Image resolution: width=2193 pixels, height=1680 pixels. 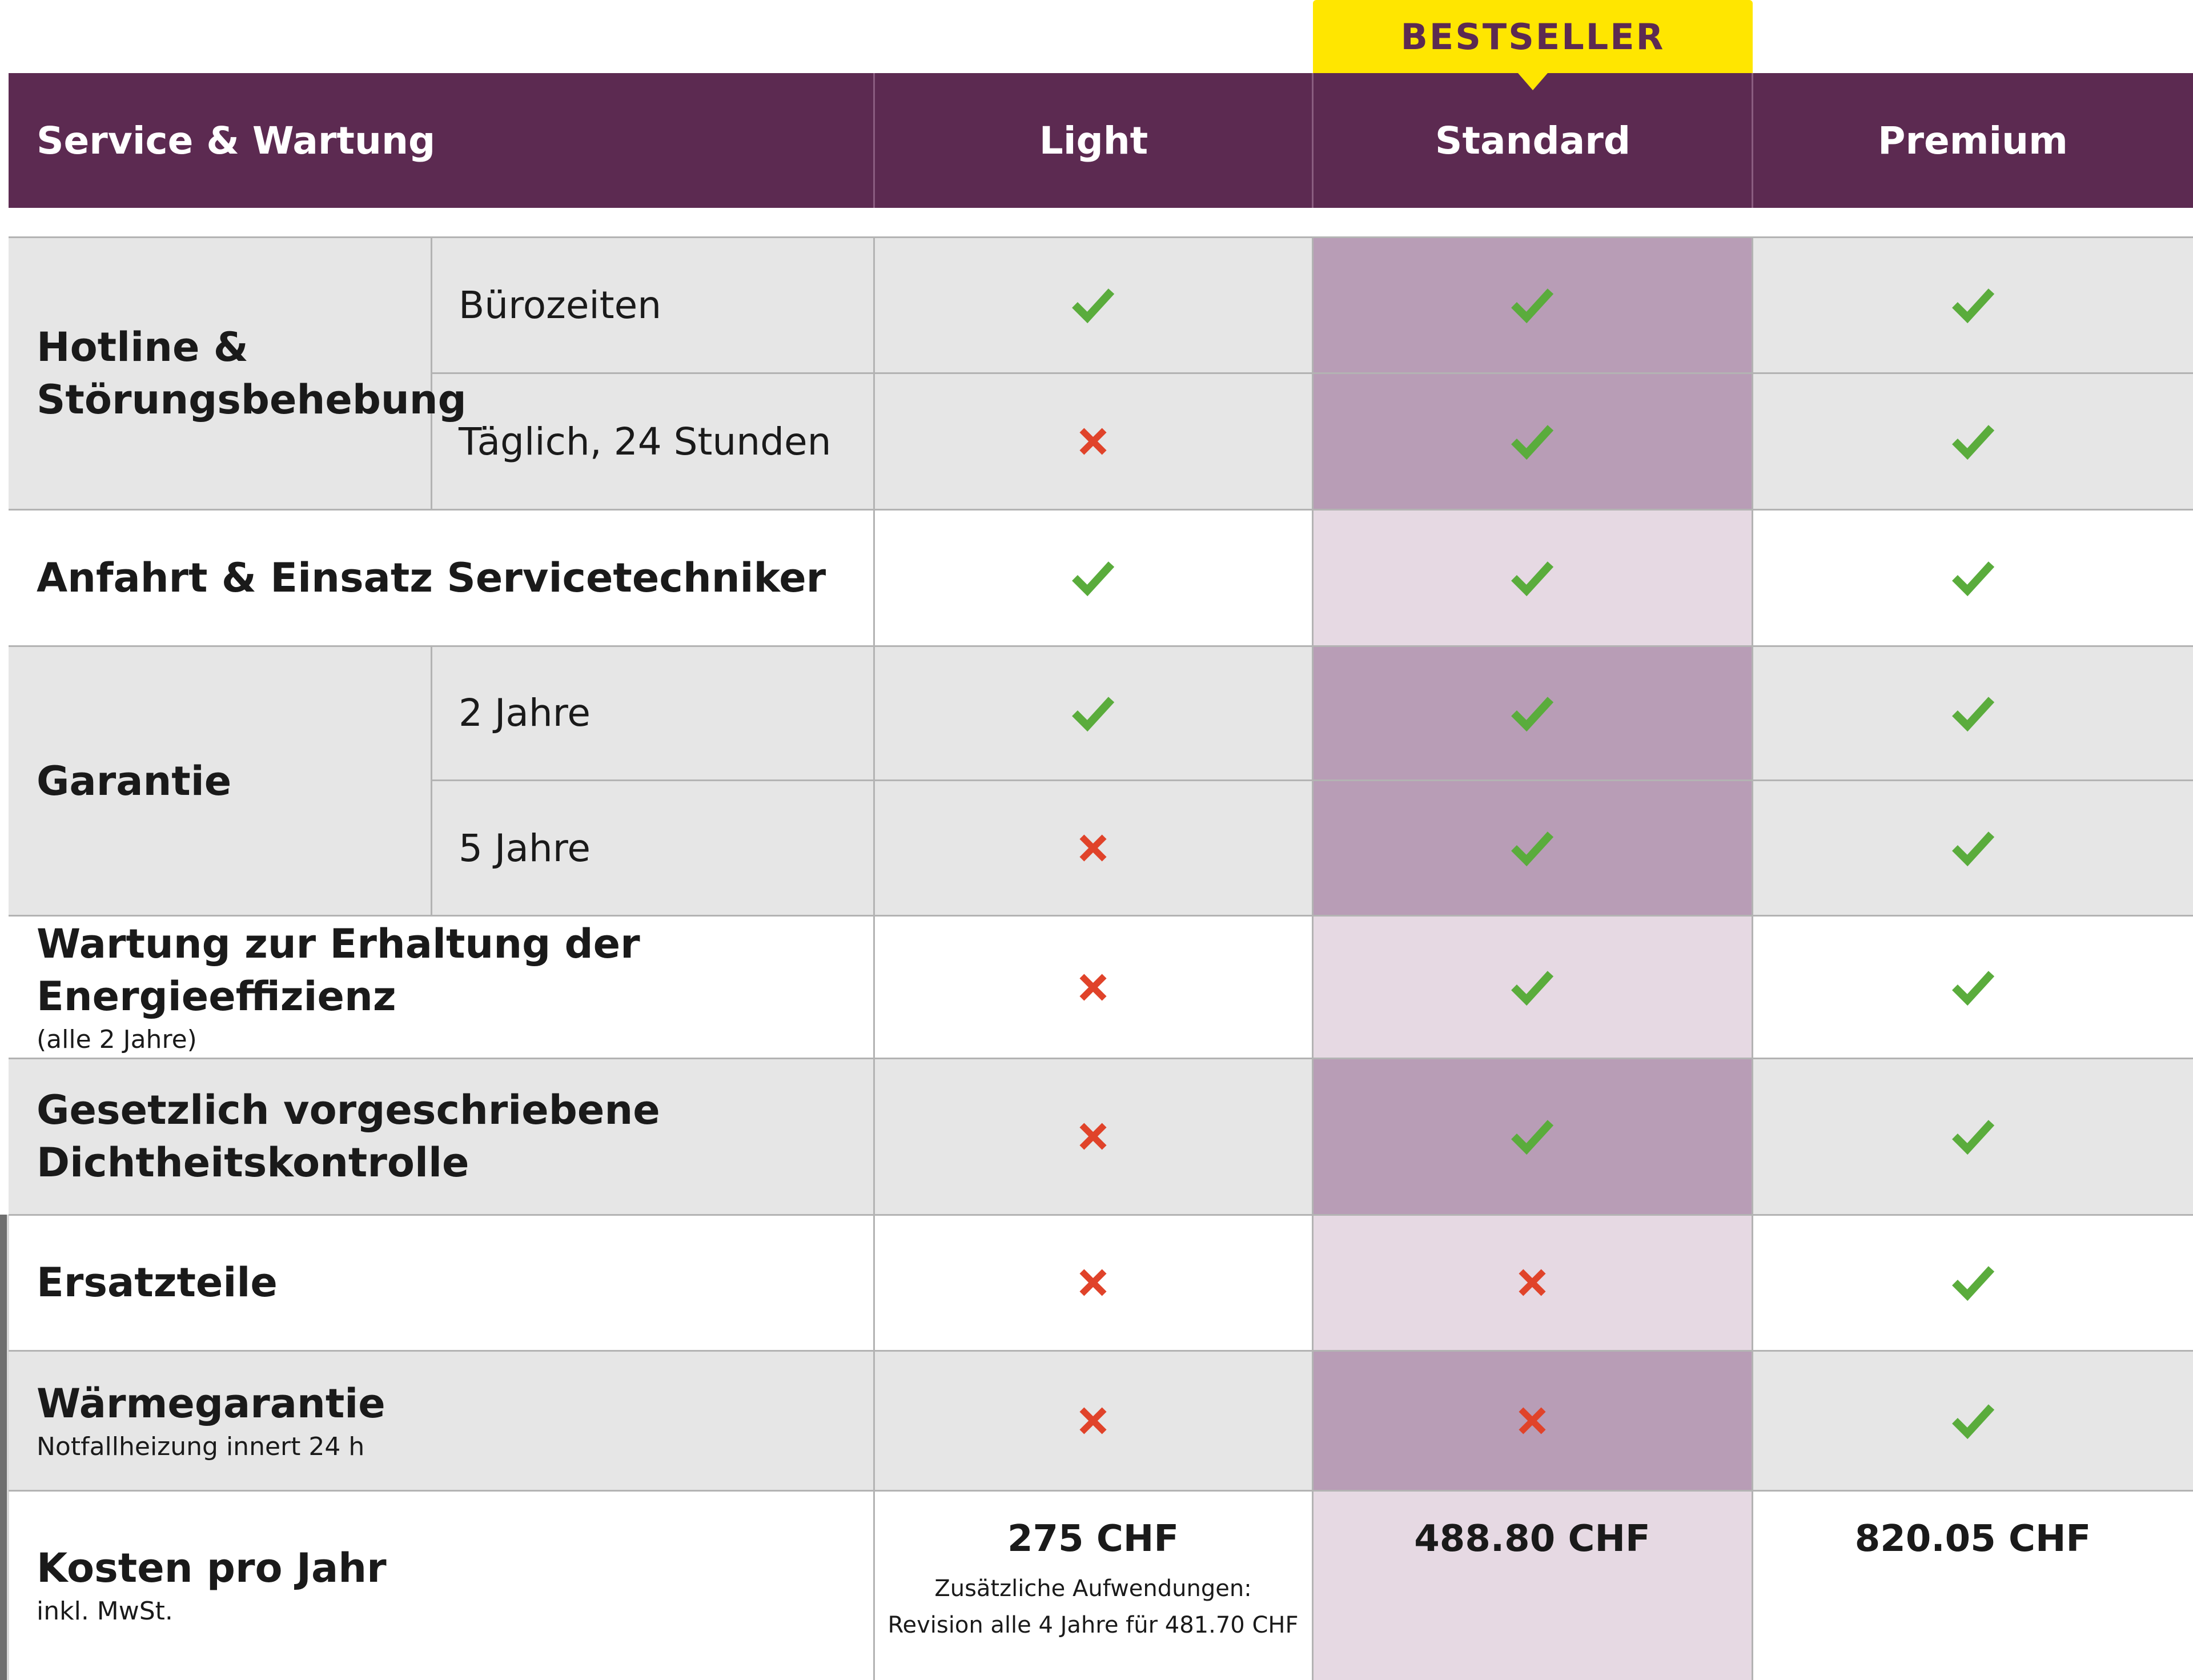 What do you see at coordinates (134, 781) in the screenshot?
I see `row-label-garantie: Garantie` at bounding box center [134, 781].